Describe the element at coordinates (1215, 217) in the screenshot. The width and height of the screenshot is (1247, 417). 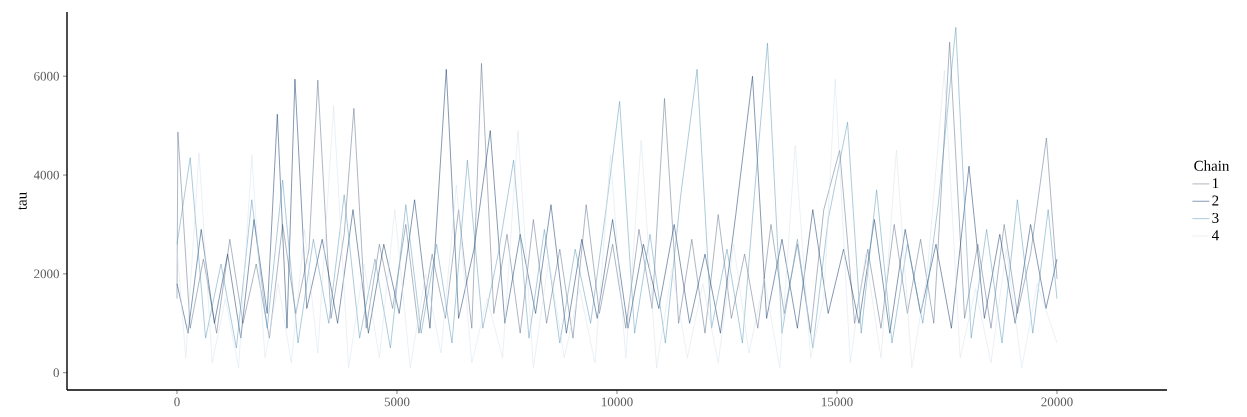
I see `legend-label: 3` at that location.